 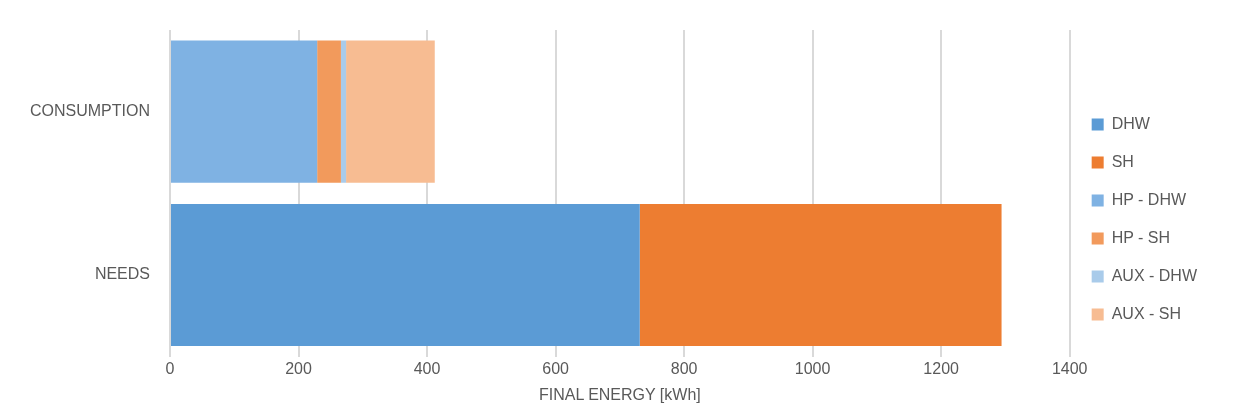 I want to click on legend-label: DHW, so click(x=1131, y=123).